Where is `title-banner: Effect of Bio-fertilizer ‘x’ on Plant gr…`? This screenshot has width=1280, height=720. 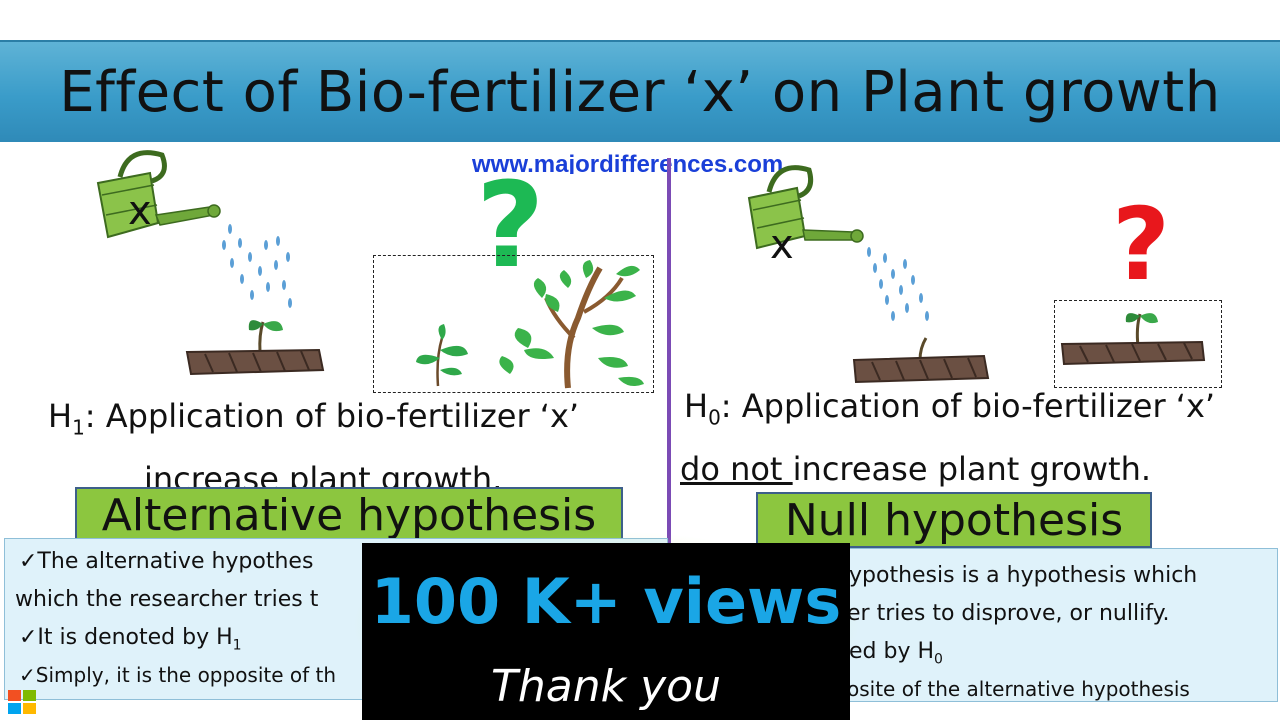 title-banner: Effect of Bio-fertilizer ‘x’ on Plant gr… is located at coordinates (640, 91).